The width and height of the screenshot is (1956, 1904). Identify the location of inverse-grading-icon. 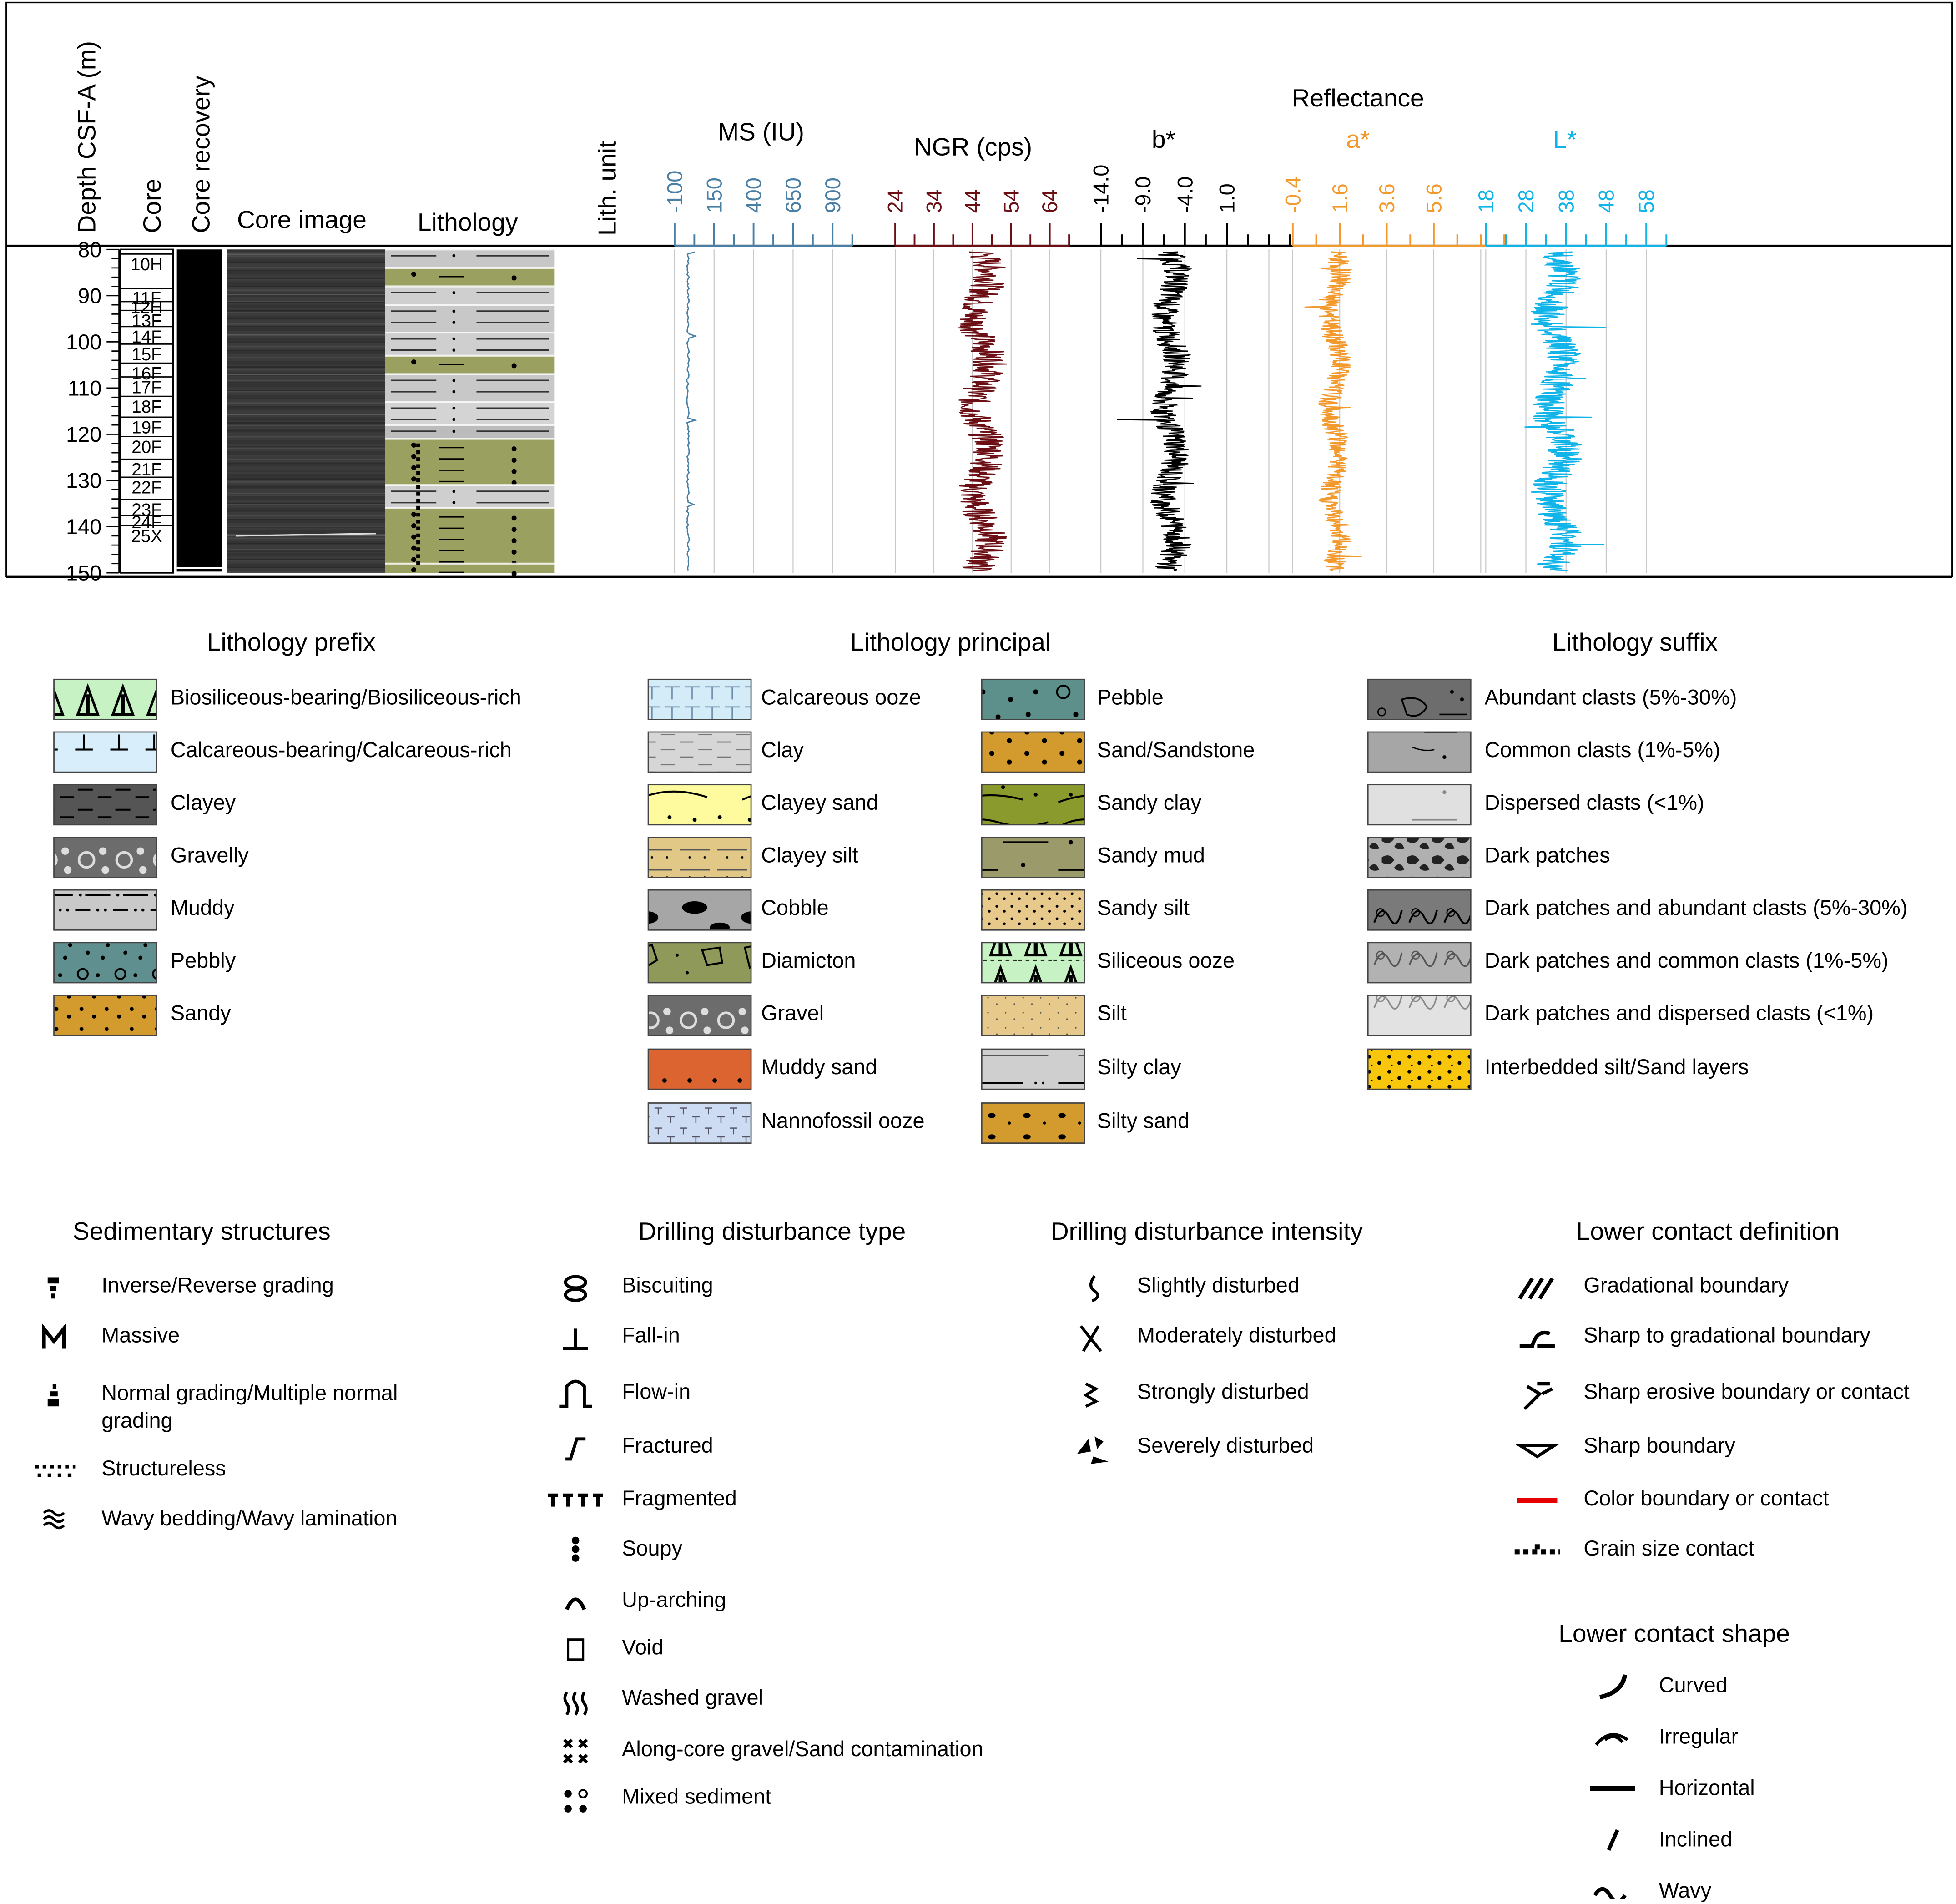
(53, 1288).